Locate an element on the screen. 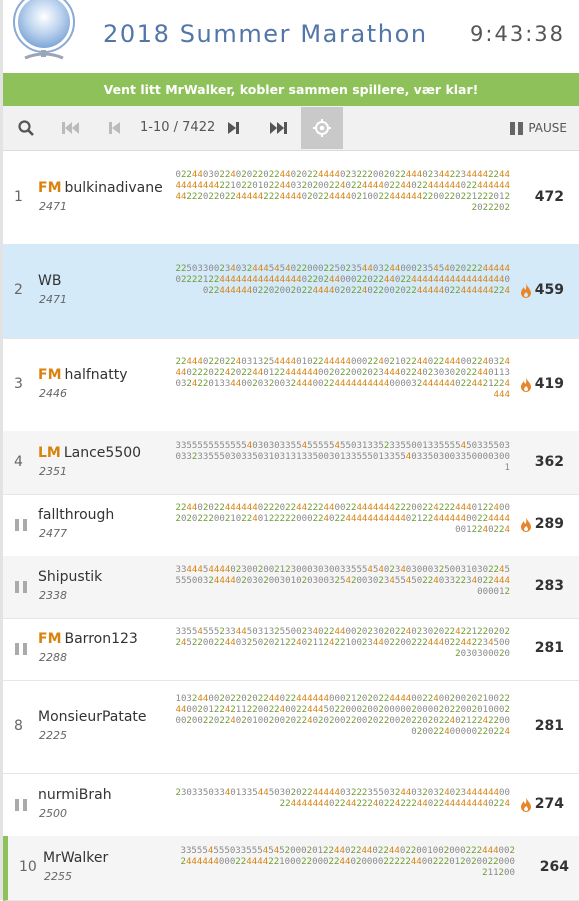 The height and width of the screenshot is (901, 579). player-rank: 4 is located at coordinates (18, 462).